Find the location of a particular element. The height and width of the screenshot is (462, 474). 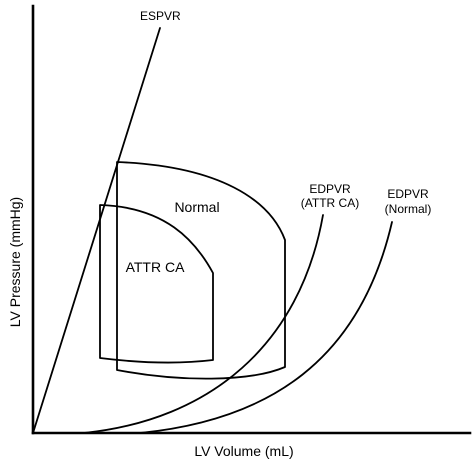

edpvr-normal-label-line2: (Normal) is located at coordinates (408, 209).